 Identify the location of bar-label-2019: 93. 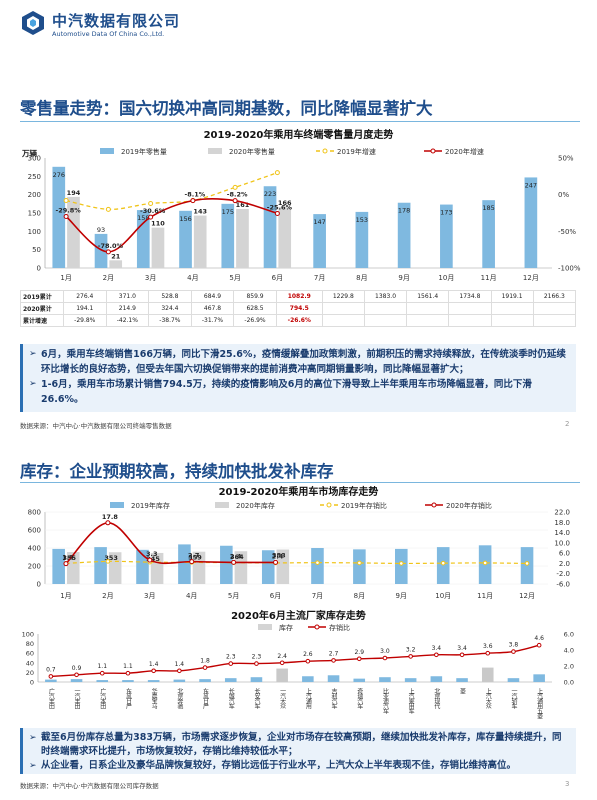
(101, 230).